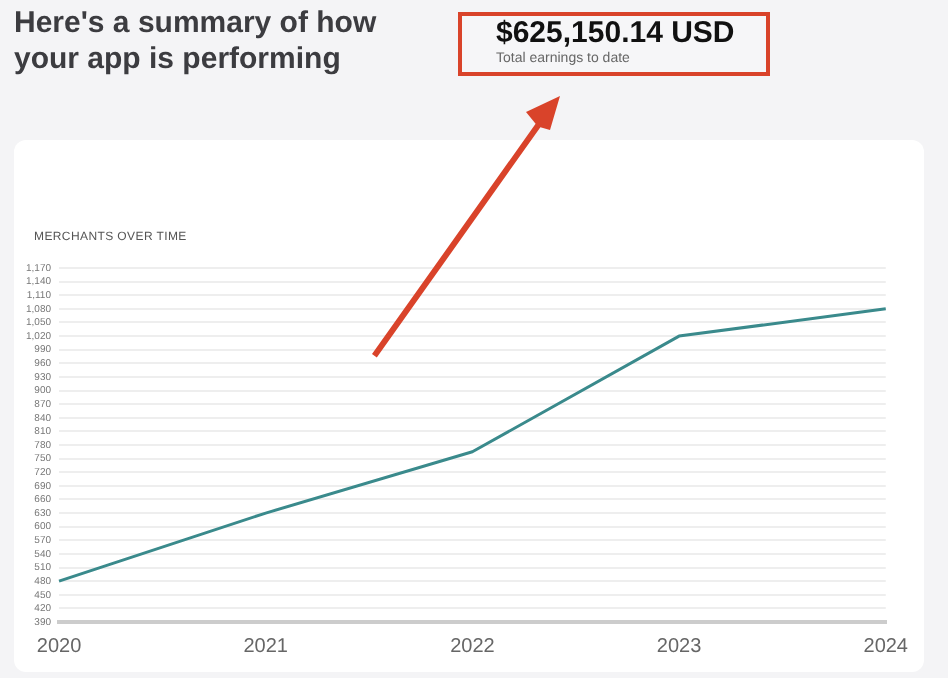 The image size is (948, 678). I want to click on text: Here's a summary of how your app is performing, so click(196, 42).